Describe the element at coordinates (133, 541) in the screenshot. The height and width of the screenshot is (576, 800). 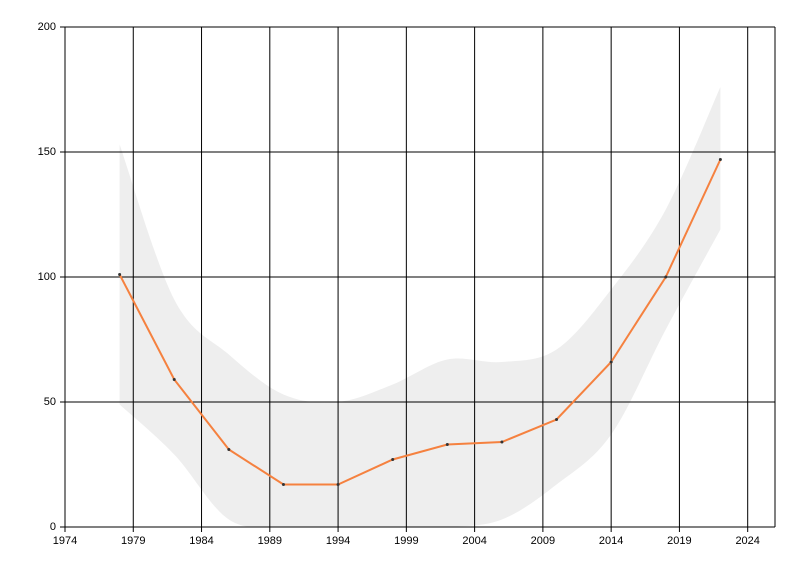
I see `x-tick-label: 1979` at that location.